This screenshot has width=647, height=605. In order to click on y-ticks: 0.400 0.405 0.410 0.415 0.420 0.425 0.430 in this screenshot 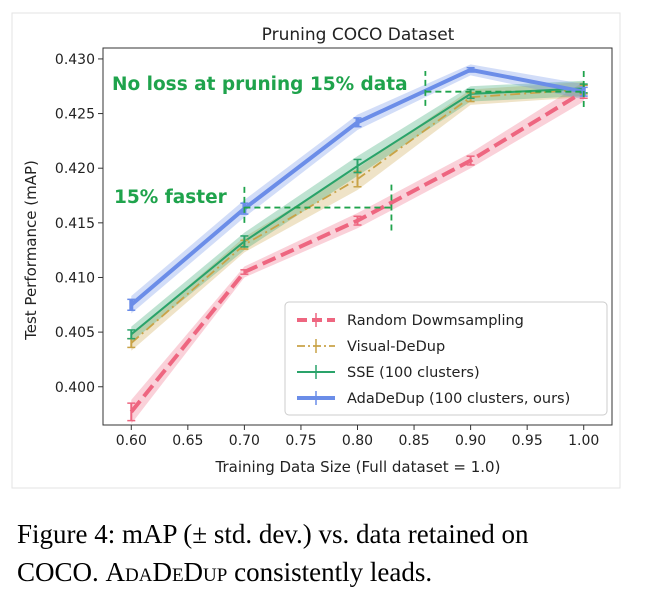, I will do `click(79, 224)`.